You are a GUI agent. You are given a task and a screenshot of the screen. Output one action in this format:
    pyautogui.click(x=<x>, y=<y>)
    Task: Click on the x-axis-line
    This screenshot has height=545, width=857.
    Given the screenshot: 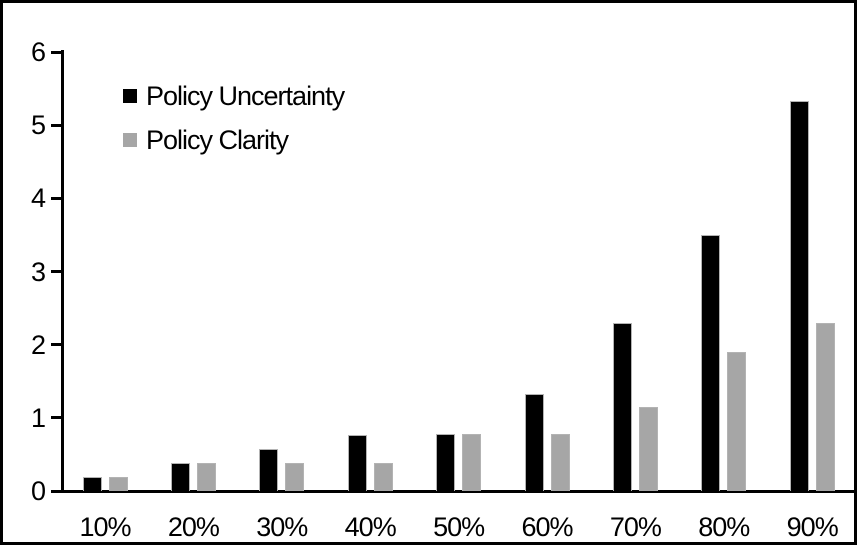 What is the action you would take?
    pyautogui.click(x=457, y=491)
    